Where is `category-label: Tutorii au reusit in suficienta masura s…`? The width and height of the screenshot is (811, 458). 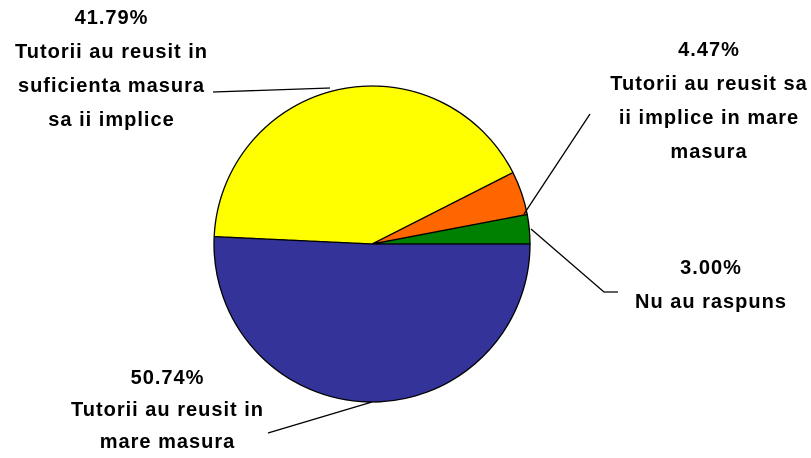
category-label: Tutorii au reusit in suficienta masura s… is located at coordinates (111, 86).